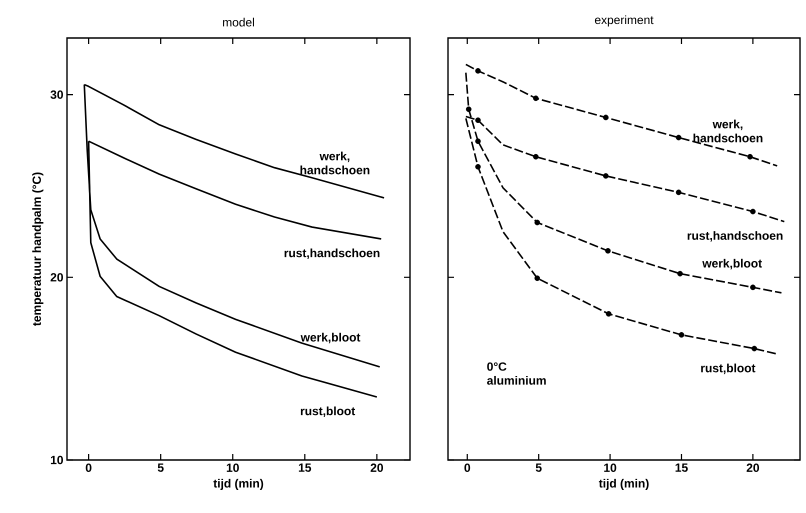 The height and width of the screenshot is (513, 806). What do you see at coordinates (238, 22) in the screenshot?
I see `chart-title: model` at bounding box center [238, 22].